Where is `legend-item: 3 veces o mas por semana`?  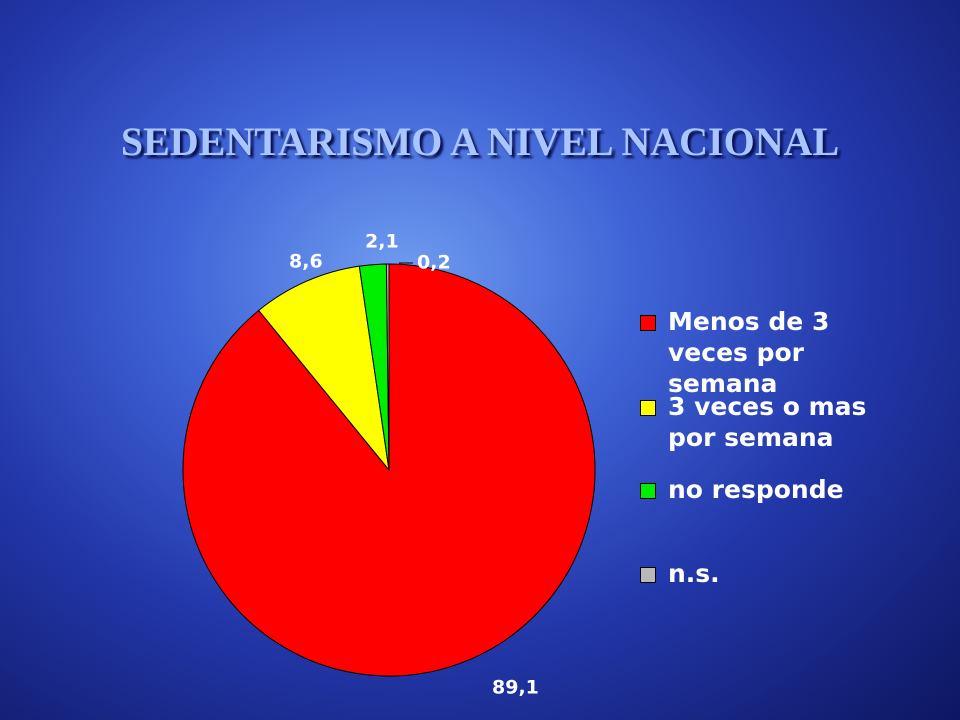 legend-item: 3 veces o mas por semana is located at coordinates (756, 422).